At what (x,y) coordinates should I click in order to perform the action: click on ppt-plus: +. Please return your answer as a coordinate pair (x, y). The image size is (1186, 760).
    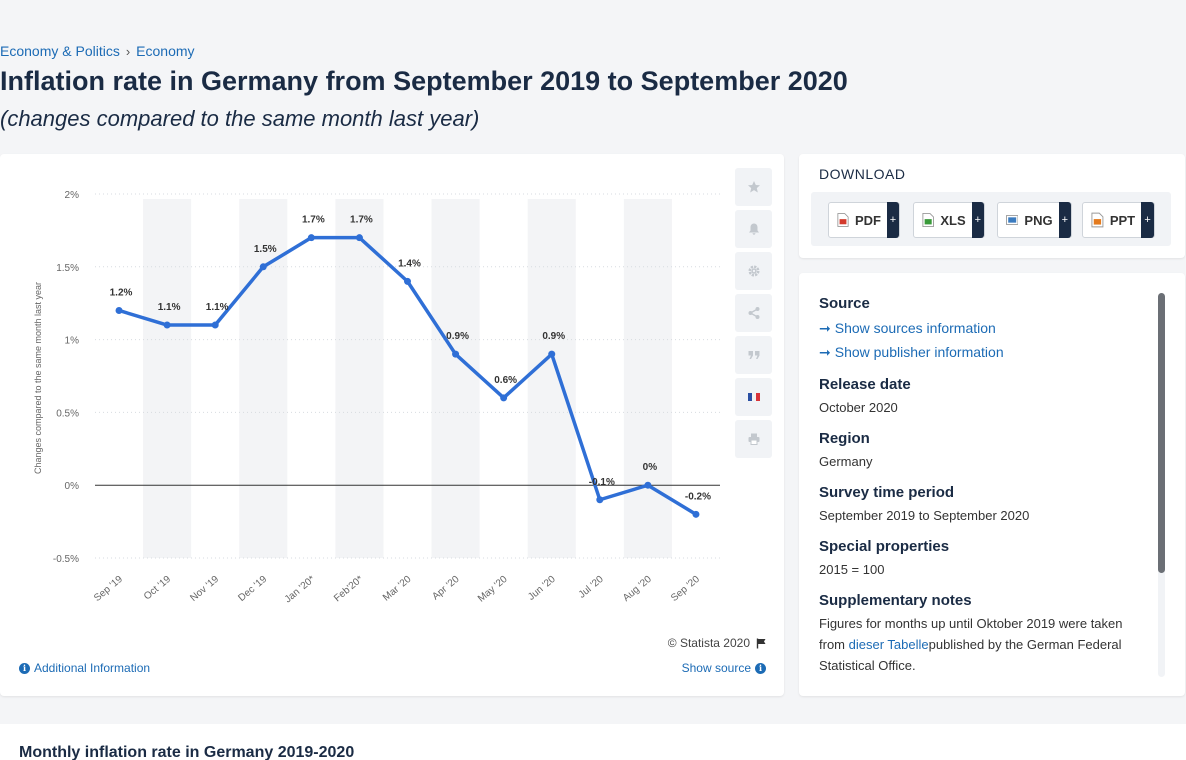
    Looking at the image, I should click on (1147, 220).